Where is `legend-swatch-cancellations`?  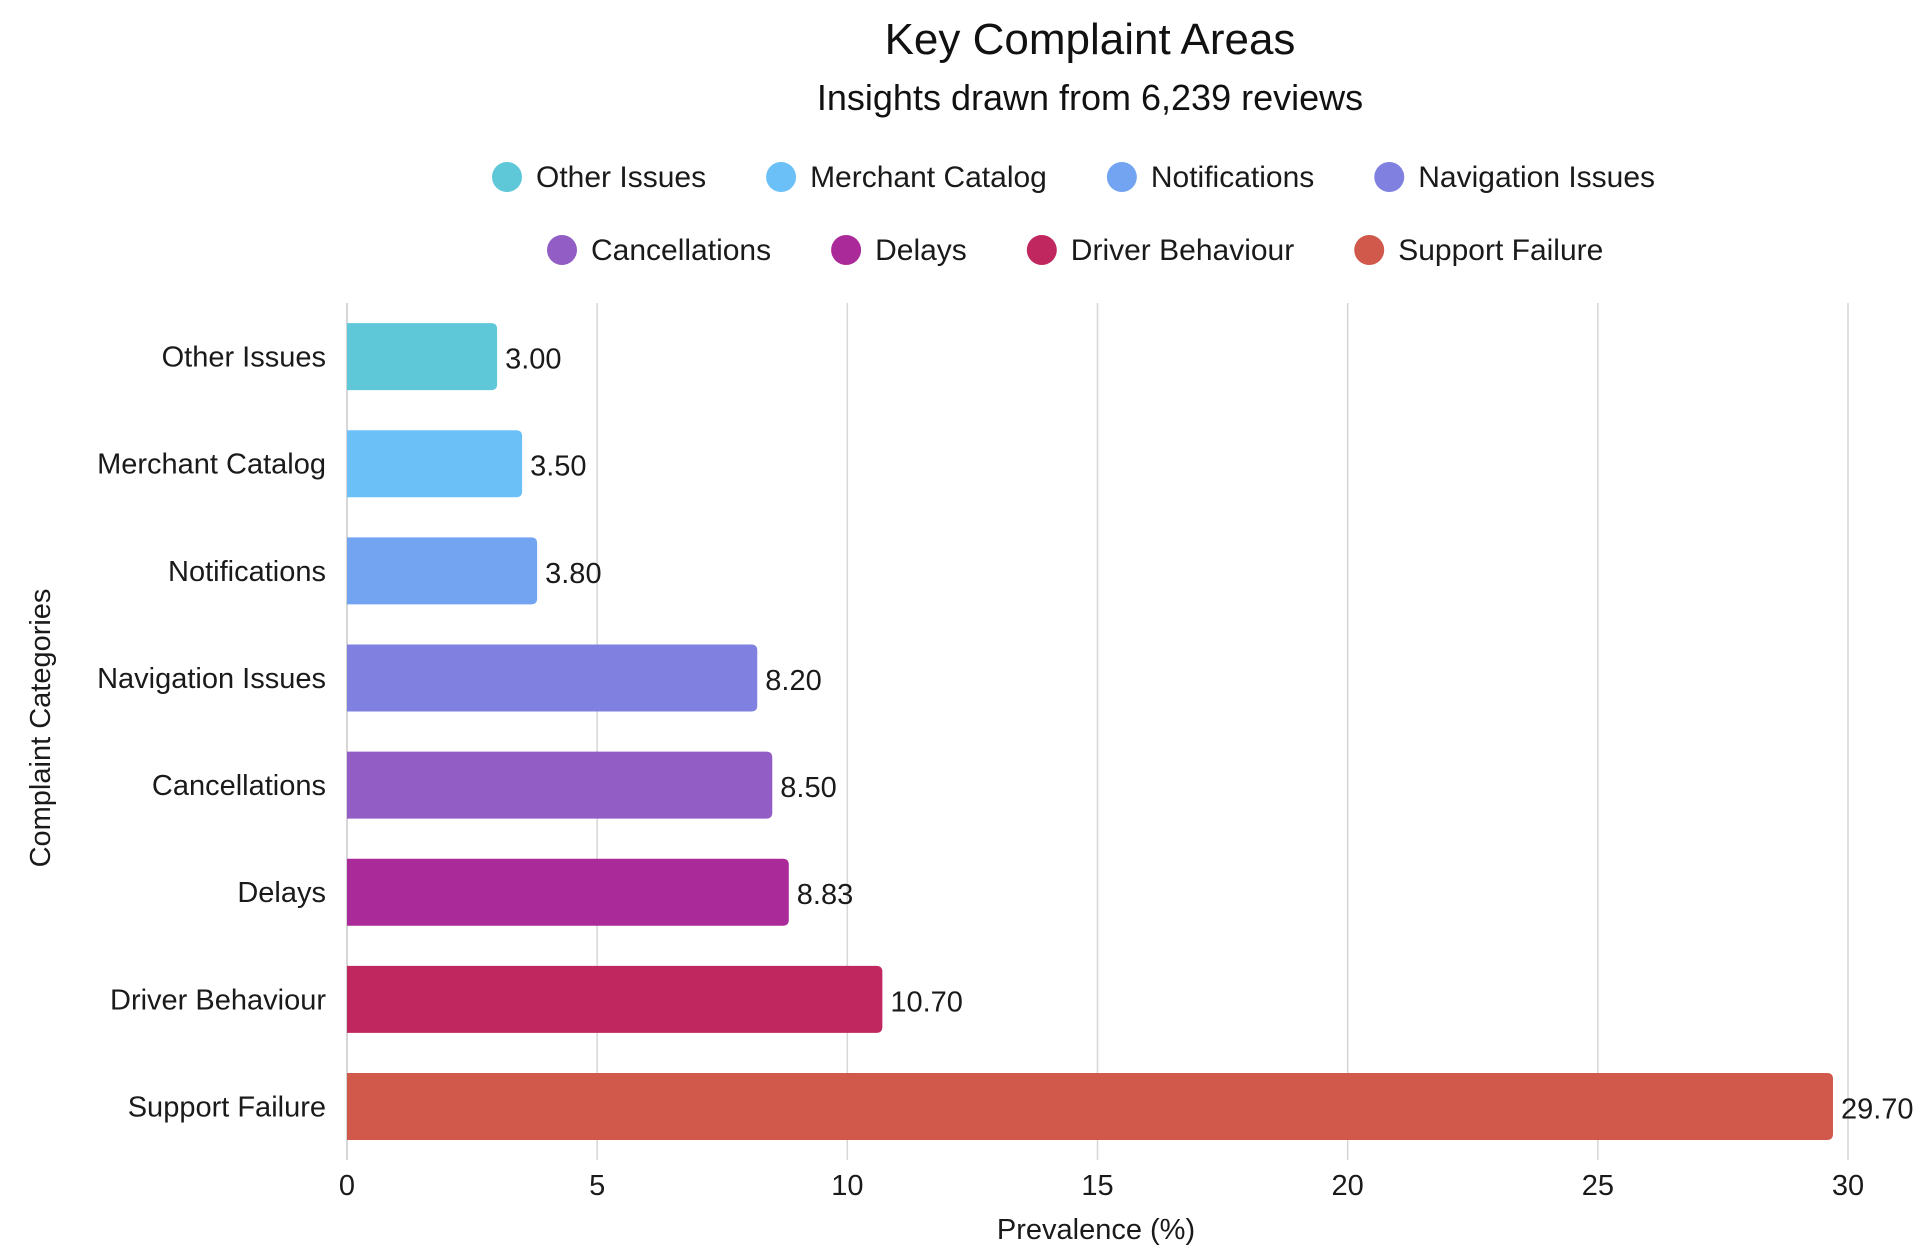
legend-swatch-cancellations is located at coordinates (562, 250).